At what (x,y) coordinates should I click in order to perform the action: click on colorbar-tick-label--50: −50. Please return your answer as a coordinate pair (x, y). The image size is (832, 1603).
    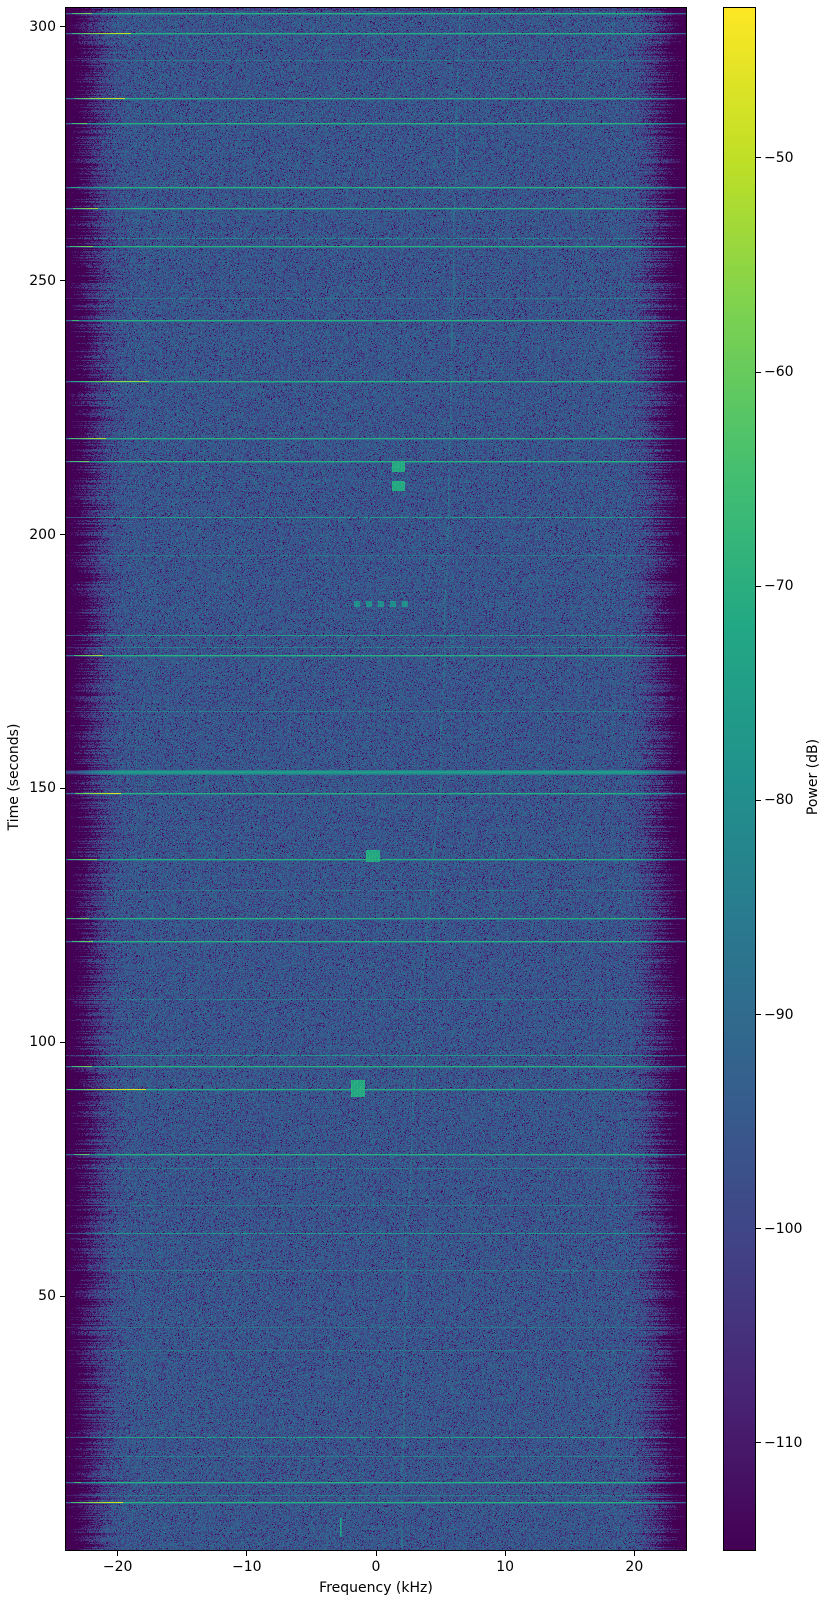
    Looking at the image, I should click on (779, 157).